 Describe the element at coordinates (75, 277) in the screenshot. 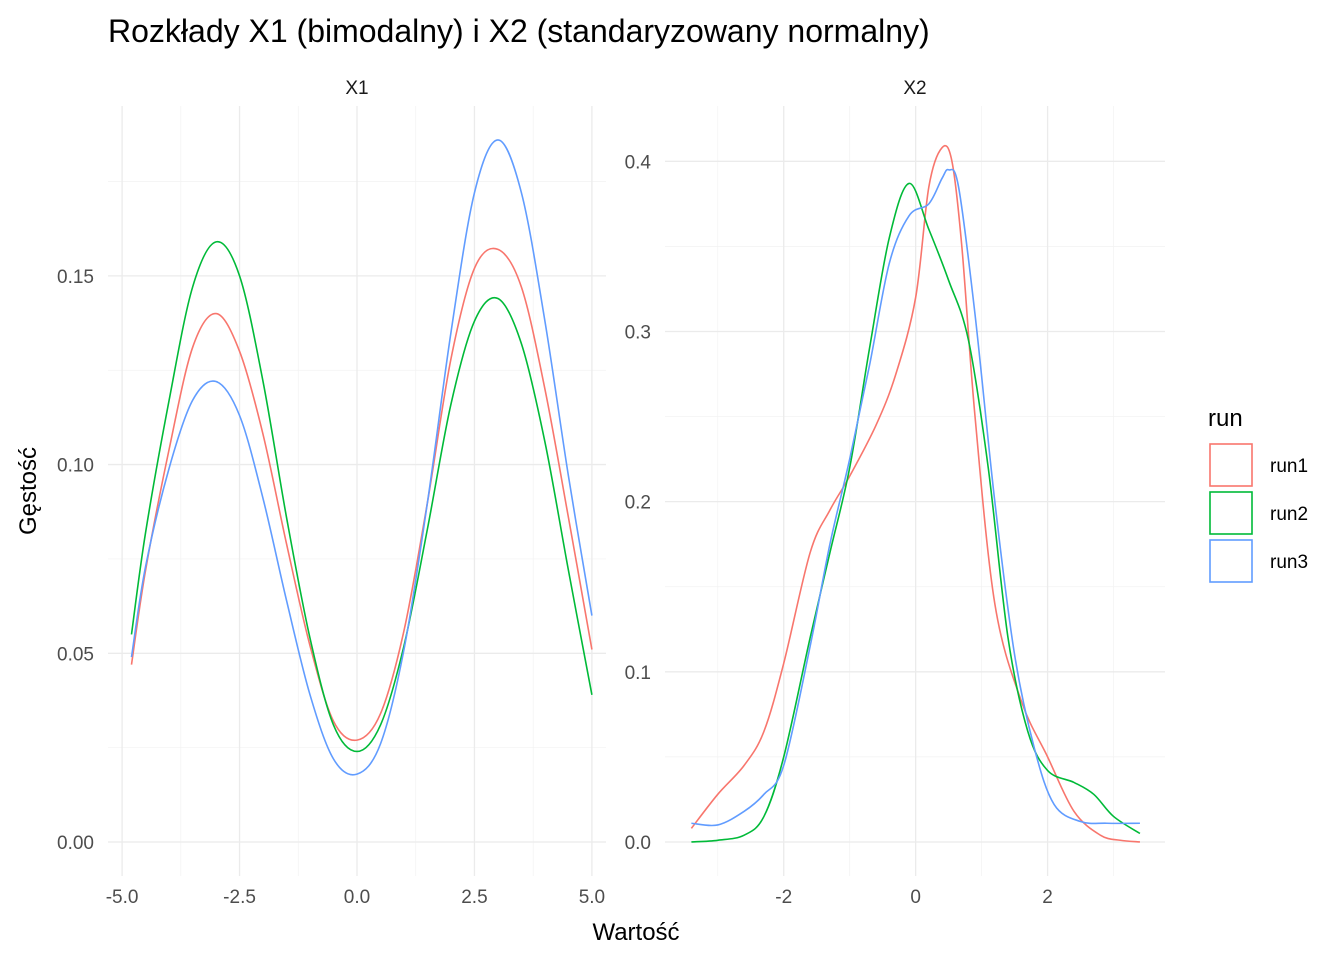

I see `y-tick-label-x1: 0.15` at that location.